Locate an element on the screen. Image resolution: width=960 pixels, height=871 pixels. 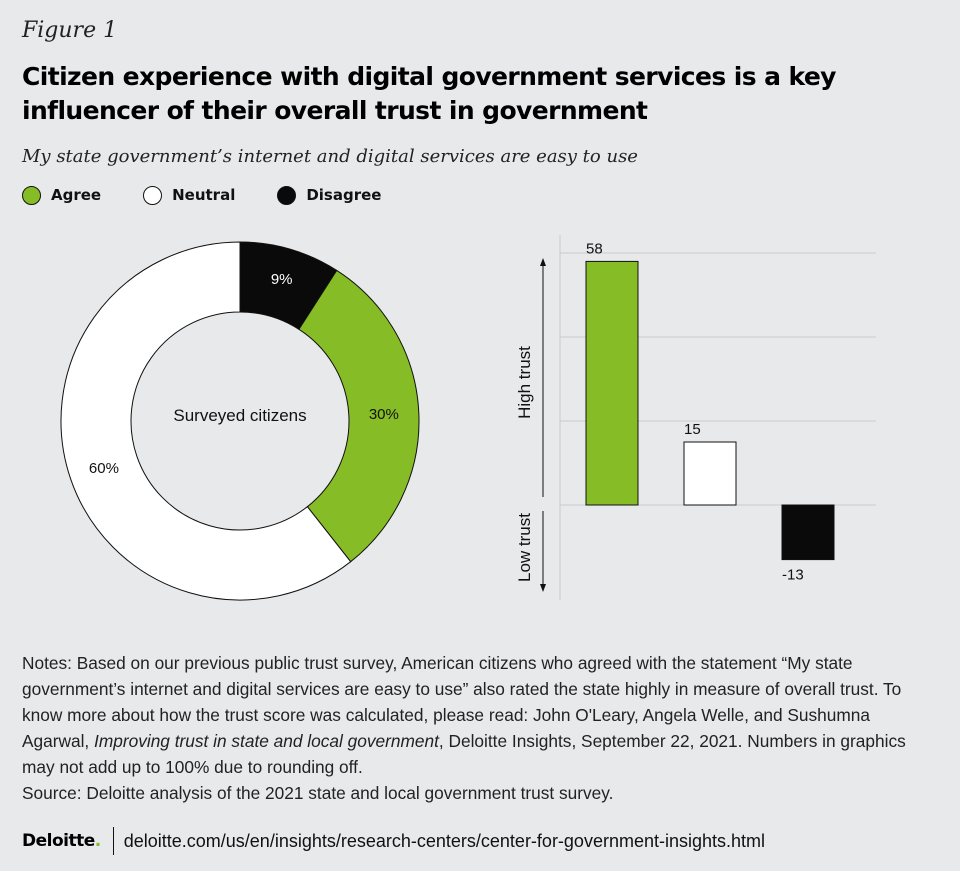
legend-item-disagree: Disagree is located at coordinates (329, 195).